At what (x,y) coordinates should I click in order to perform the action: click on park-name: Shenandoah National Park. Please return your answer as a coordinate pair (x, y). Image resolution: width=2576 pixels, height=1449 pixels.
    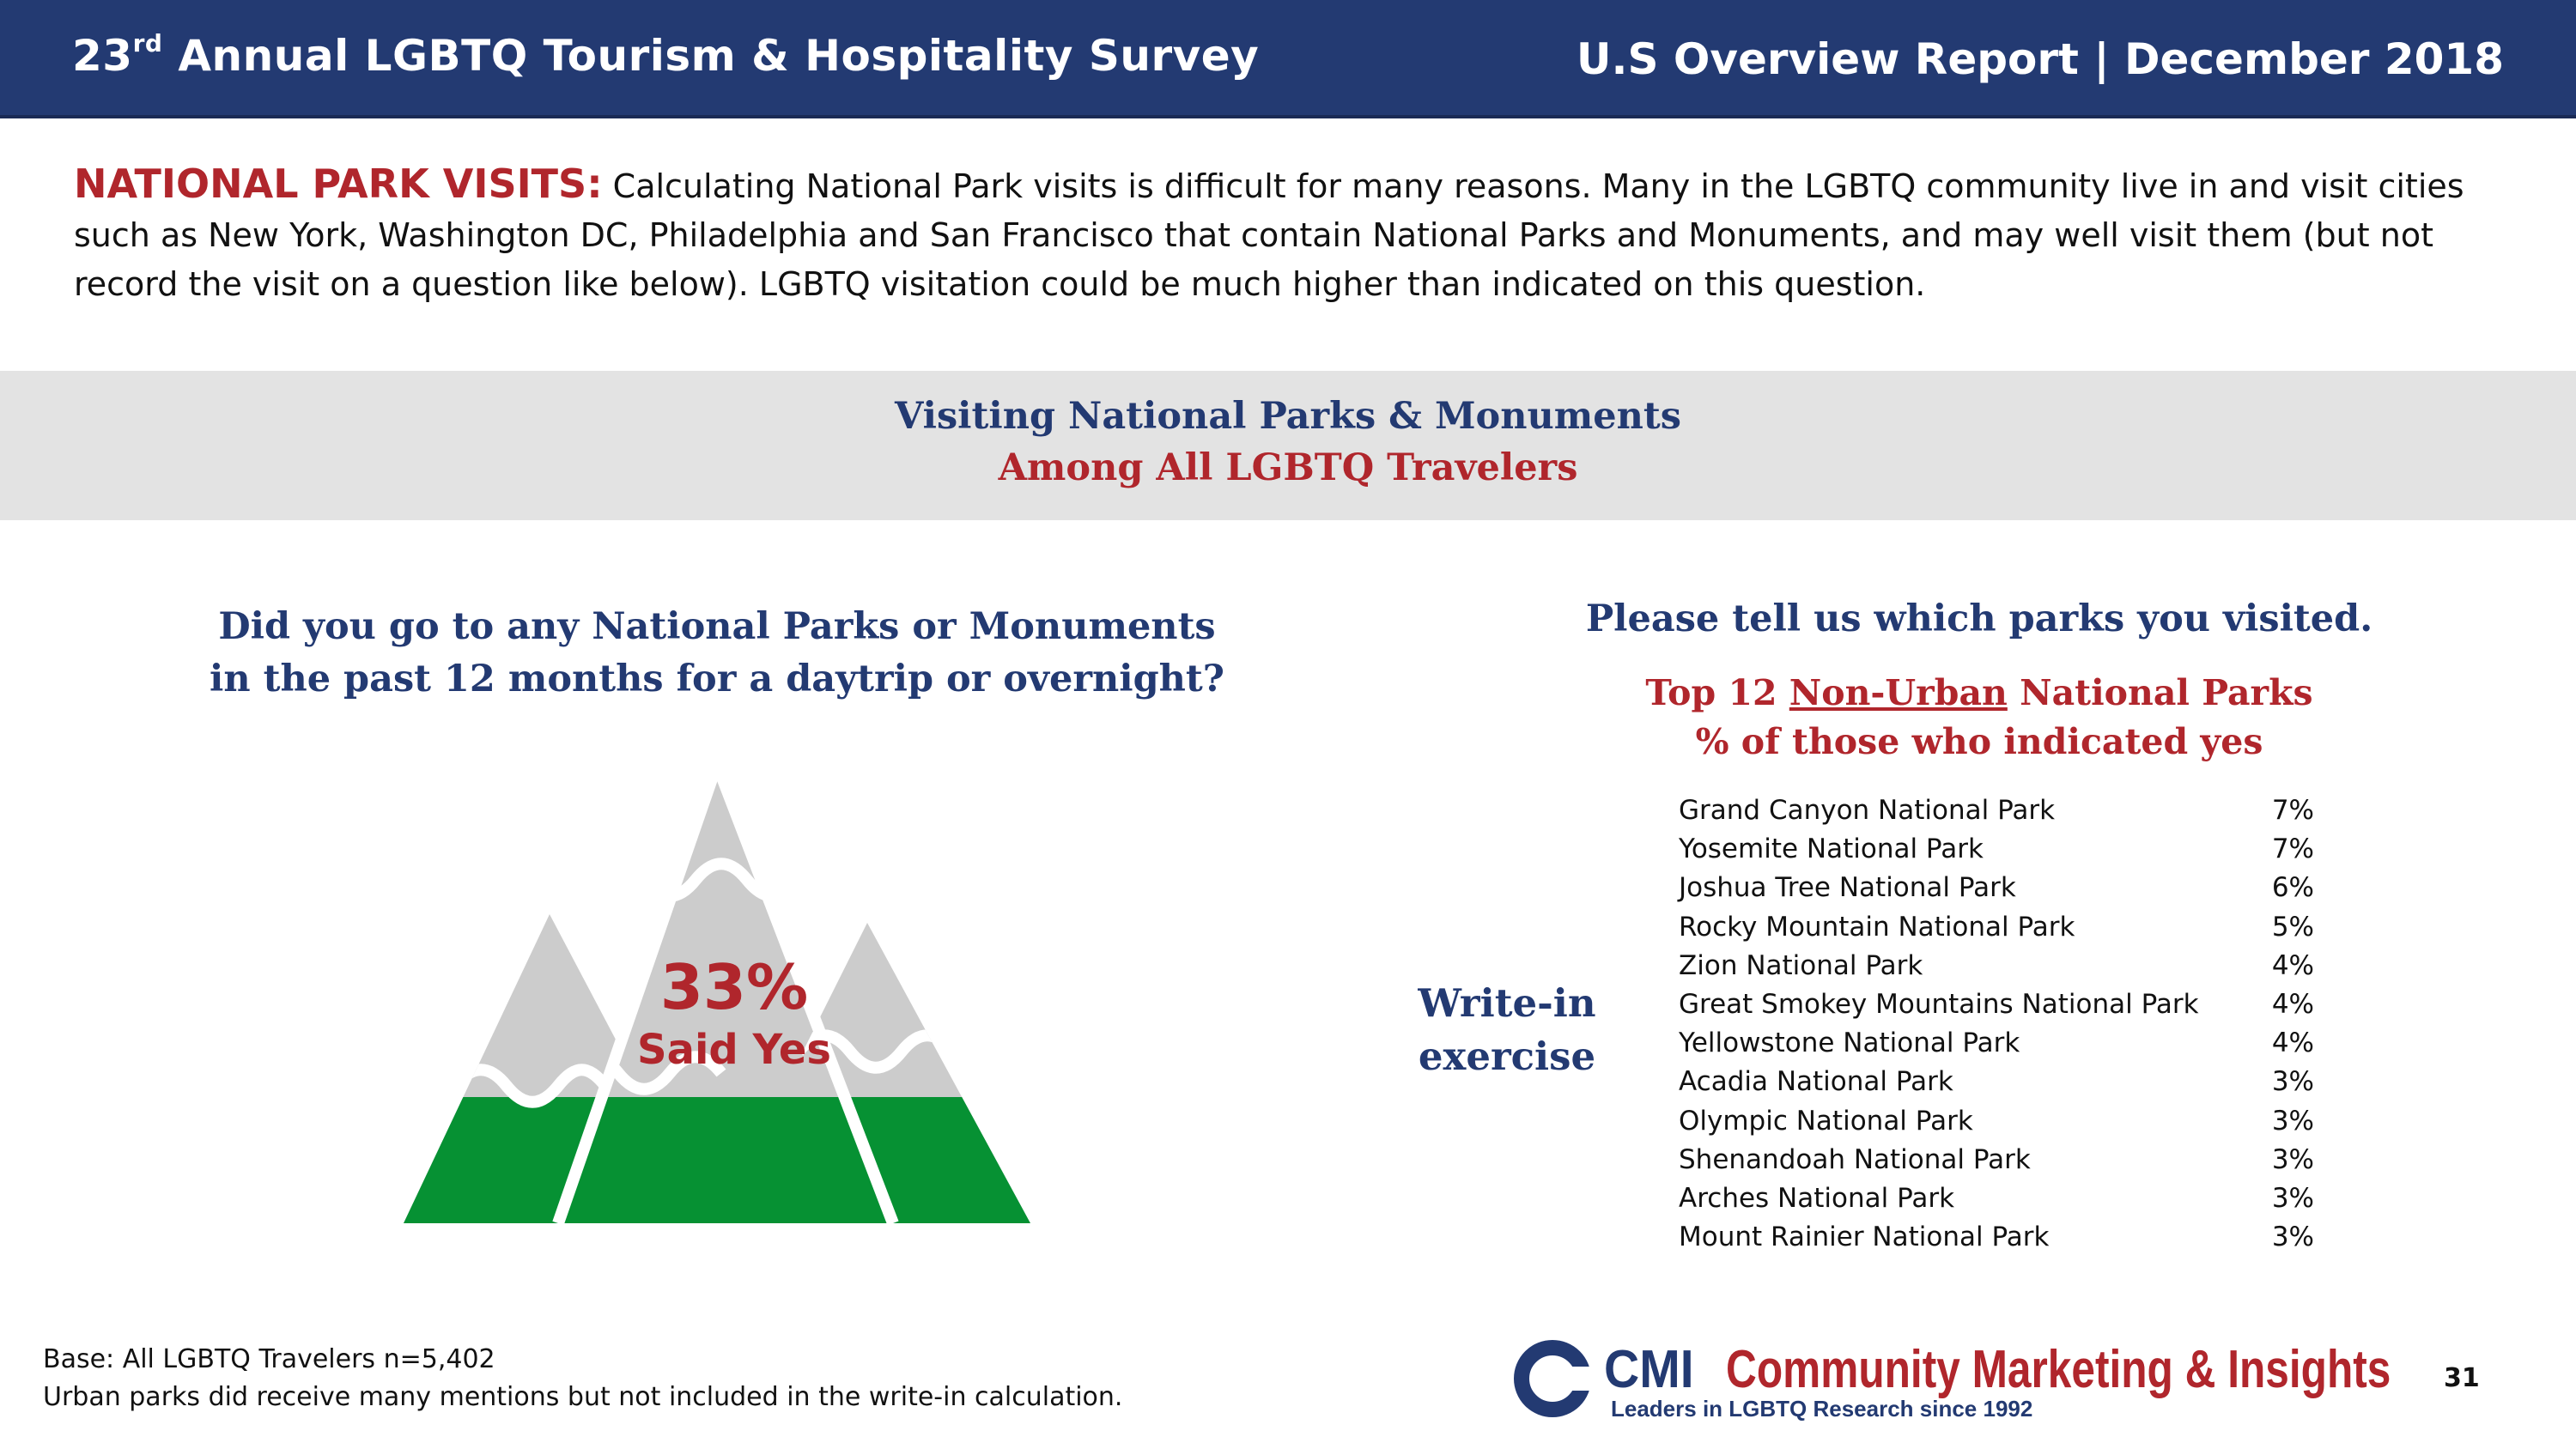
    Looking at the image, I should click on (1855, 1159).